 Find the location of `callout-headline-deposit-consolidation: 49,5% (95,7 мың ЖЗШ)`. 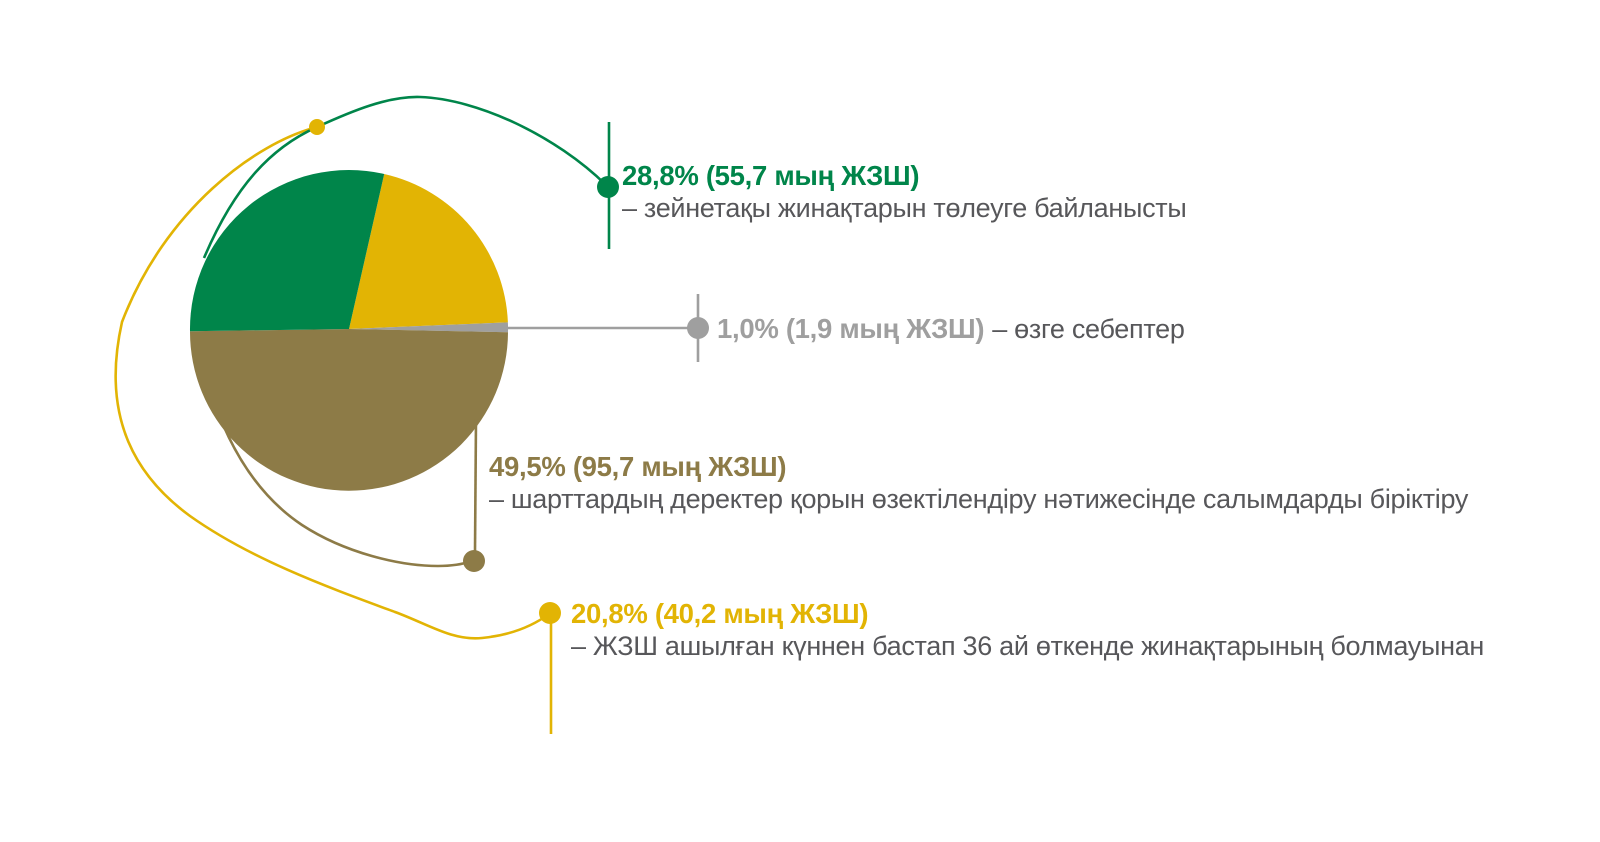

callout-headline-deposit-consolidation: 49,5% (95,7 мың ЖЗШ) is located at coordinates (638, 466).